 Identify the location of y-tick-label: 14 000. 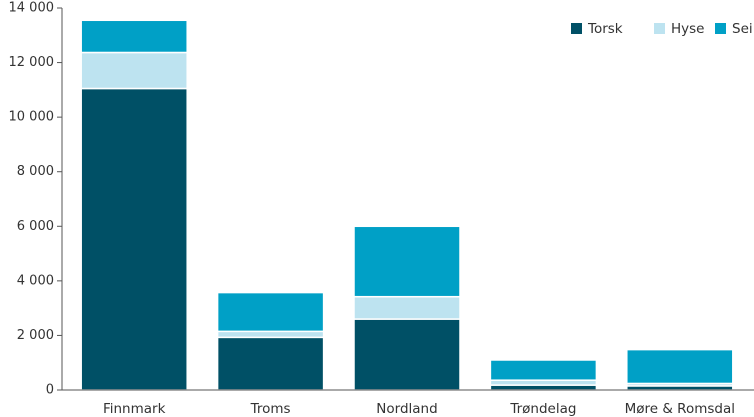
(32, 8).